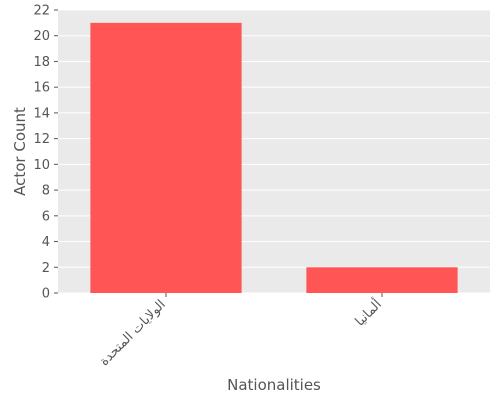  Describe the element at coordinates (382, 280) in the screenshot. I see `bar` at that location.